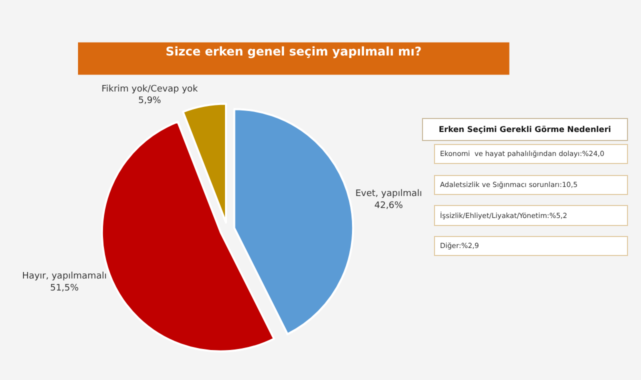  I want to click on chart-title: Sizce erken genel seçim yapılmalı mı?, so click(294, 51).